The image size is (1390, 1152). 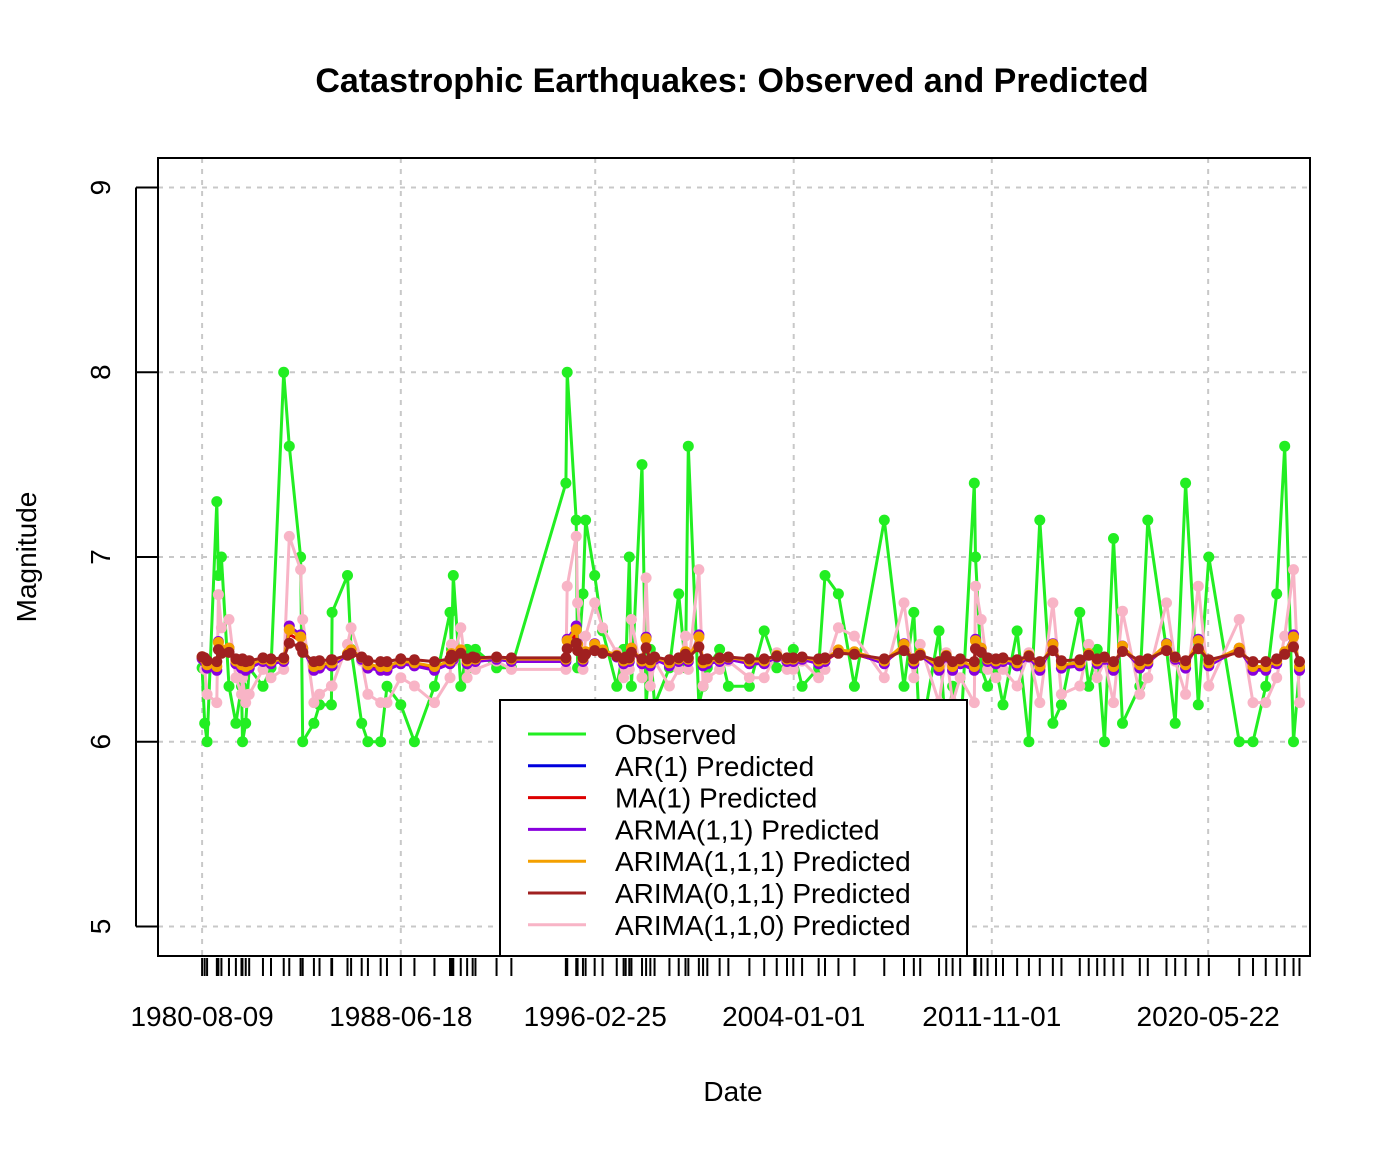 I want to click on x-axis-label: Date, so click(x=732, y=1091).